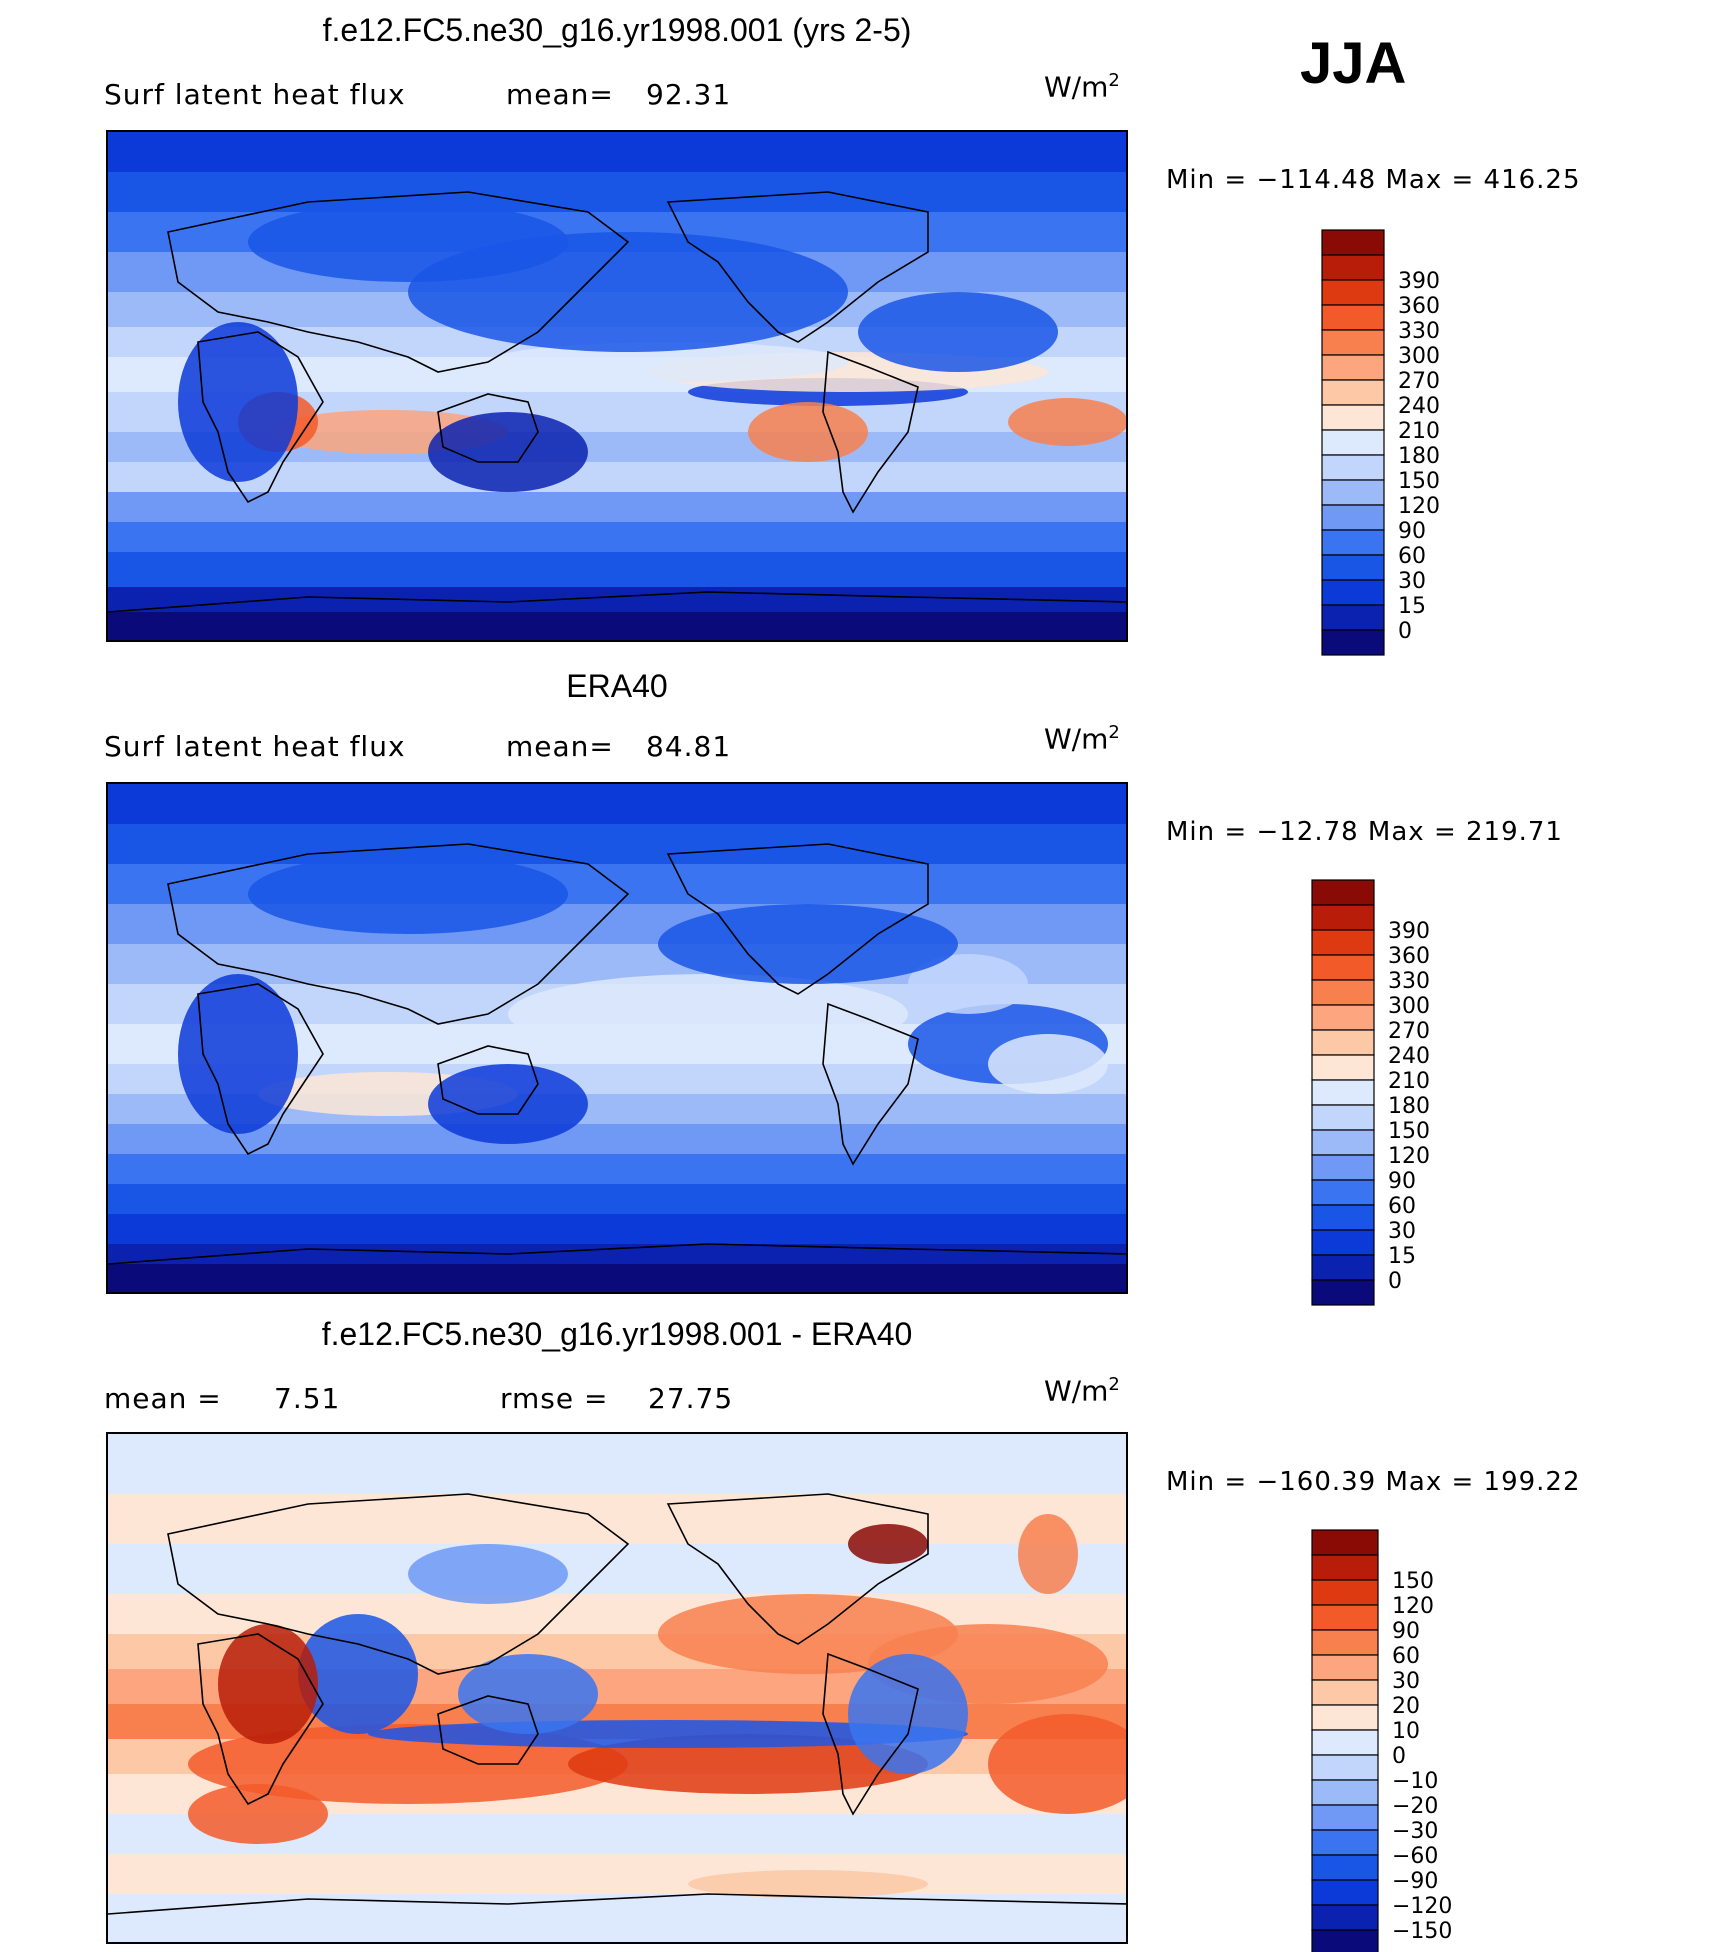 The width and height of the screenshot is (1710, 1952). Describe the element at coordinates (1409, 981) in the screenshot. I see `colorbar-tick-label: 330` at that location.